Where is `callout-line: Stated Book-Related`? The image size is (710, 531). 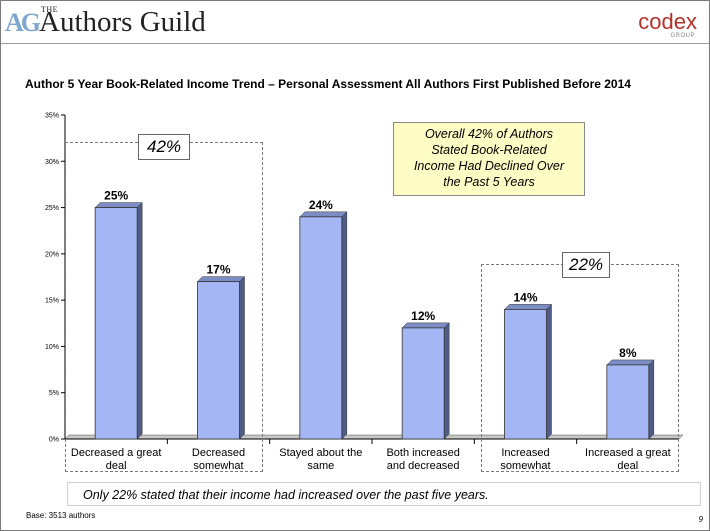 callout-line: Stated Book-Related is located at coordinates (489, 150).